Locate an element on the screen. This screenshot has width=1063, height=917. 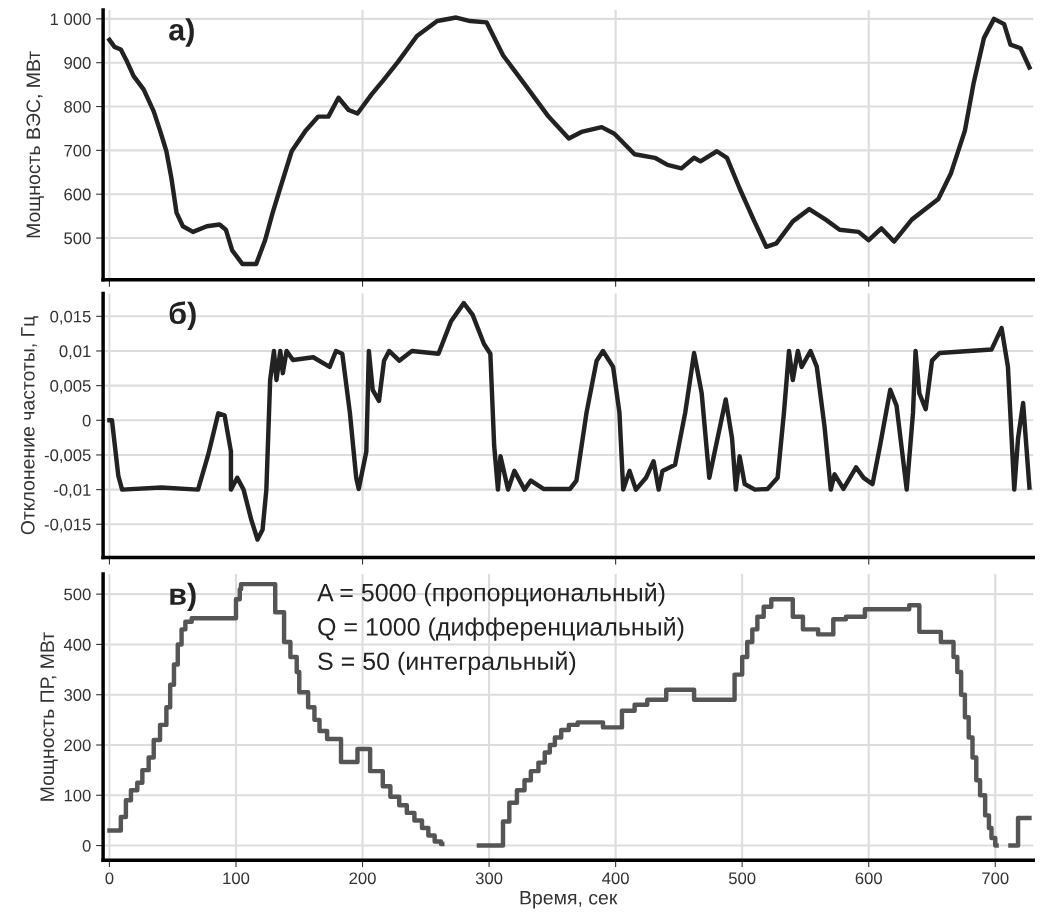
y-axis-title: Отклонение частоты, Гц is located at coordinates (29, 425).